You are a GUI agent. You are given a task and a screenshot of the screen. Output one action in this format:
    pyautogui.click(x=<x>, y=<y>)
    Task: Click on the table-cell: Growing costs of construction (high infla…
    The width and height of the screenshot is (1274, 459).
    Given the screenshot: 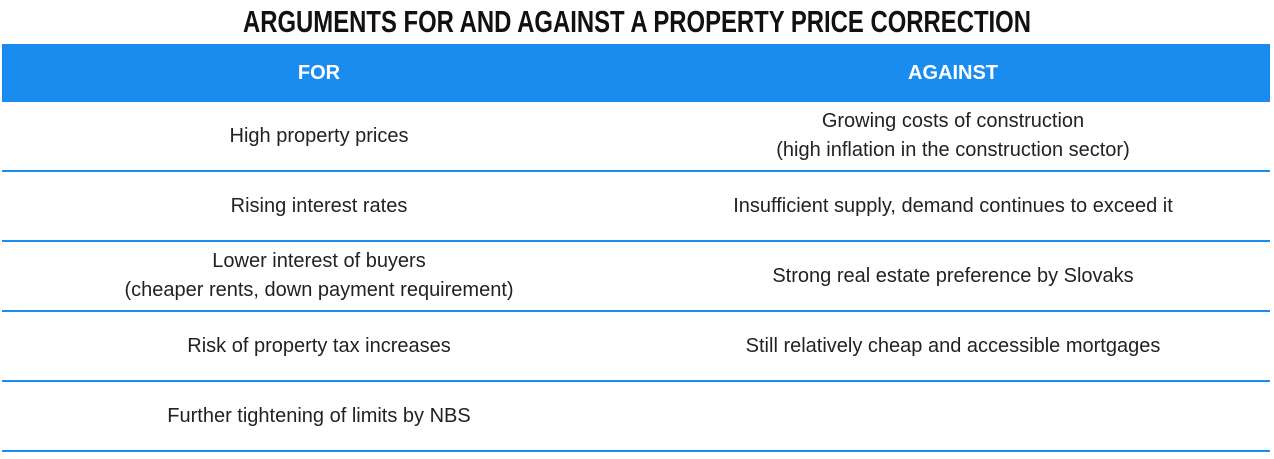 What is the action you would take?
    pyautogui.click(x=953, y=136)
    